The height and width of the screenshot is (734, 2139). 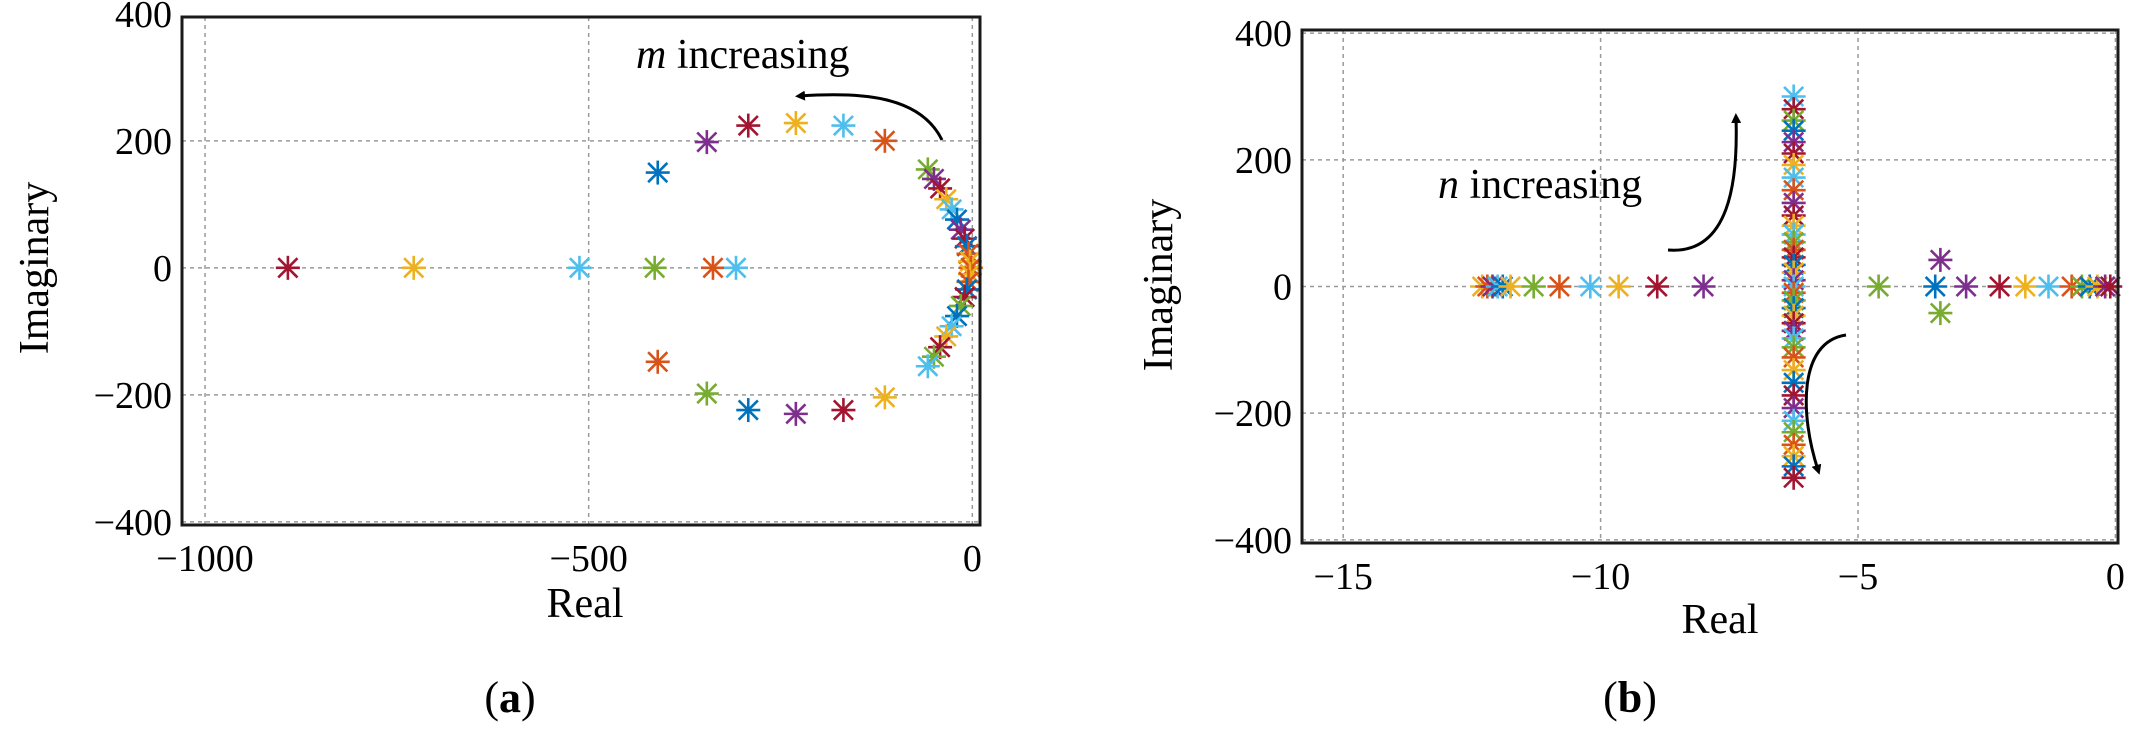 I want to click on panel-a-ytick-label: 400, so click(x=143, y=18).